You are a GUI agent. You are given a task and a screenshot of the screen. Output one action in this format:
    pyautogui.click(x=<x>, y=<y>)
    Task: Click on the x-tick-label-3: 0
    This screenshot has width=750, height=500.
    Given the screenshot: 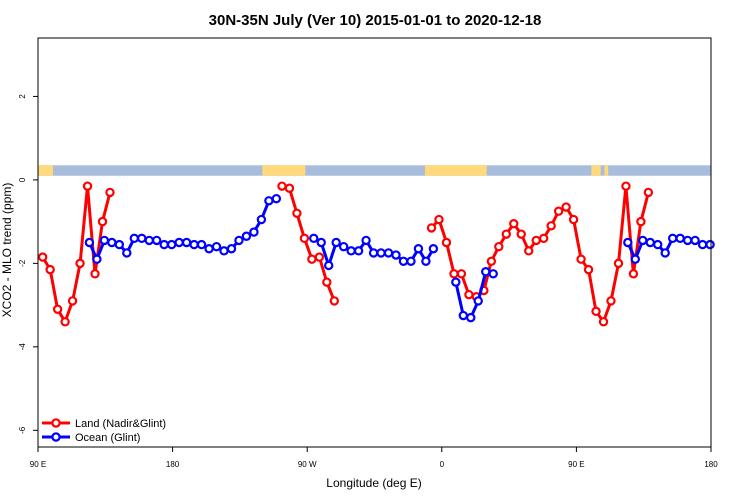 What is the action you would take?
    pyautogui.click(x=442, y=464)
    